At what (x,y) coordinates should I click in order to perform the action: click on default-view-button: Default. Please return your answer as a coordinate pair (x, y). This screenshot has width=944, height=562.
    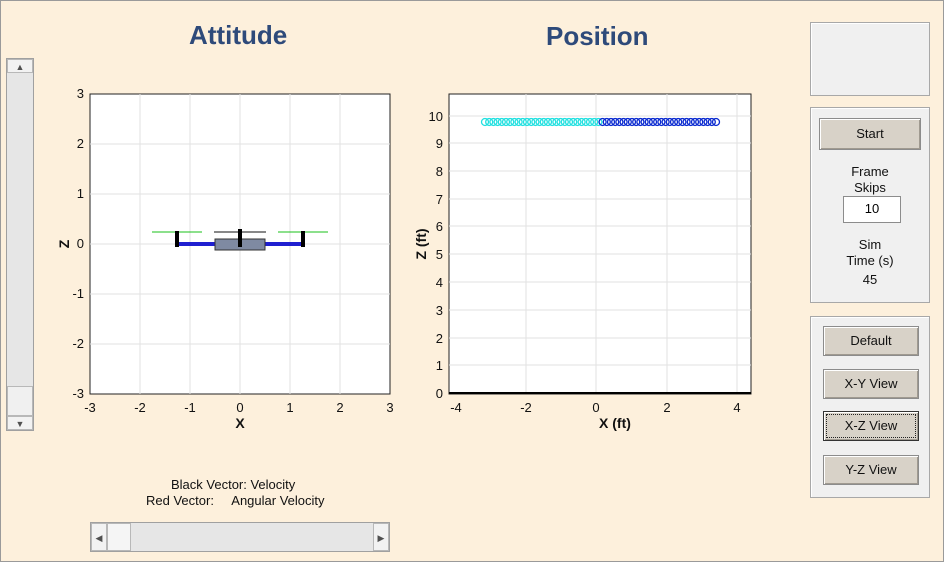
    Looking at the image, I should click on (871, 341).